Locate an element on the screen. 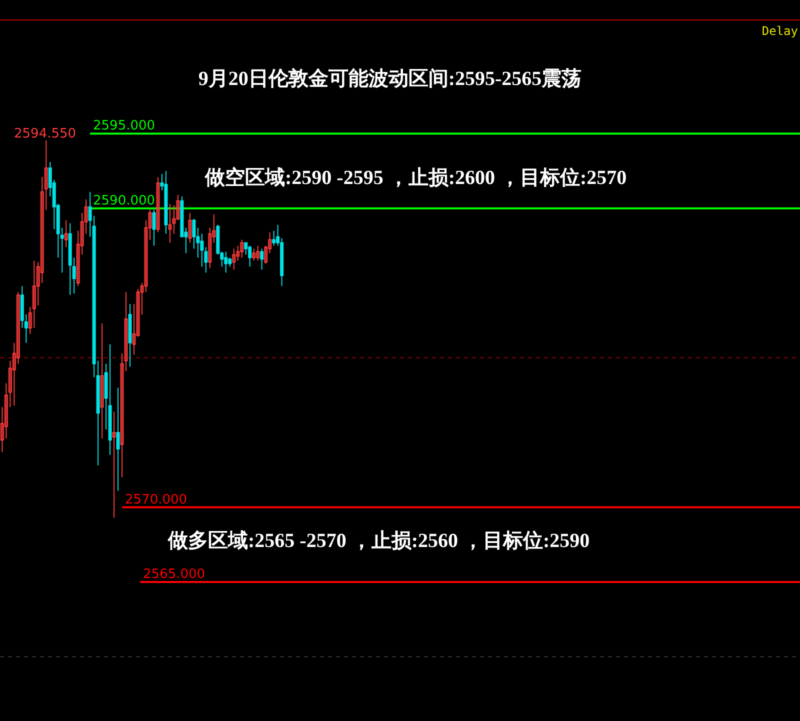 Image resolution: width=800 pixels, height=721 pixels. ref-line-label: 2590.000 is located at coordinates (124, 200).